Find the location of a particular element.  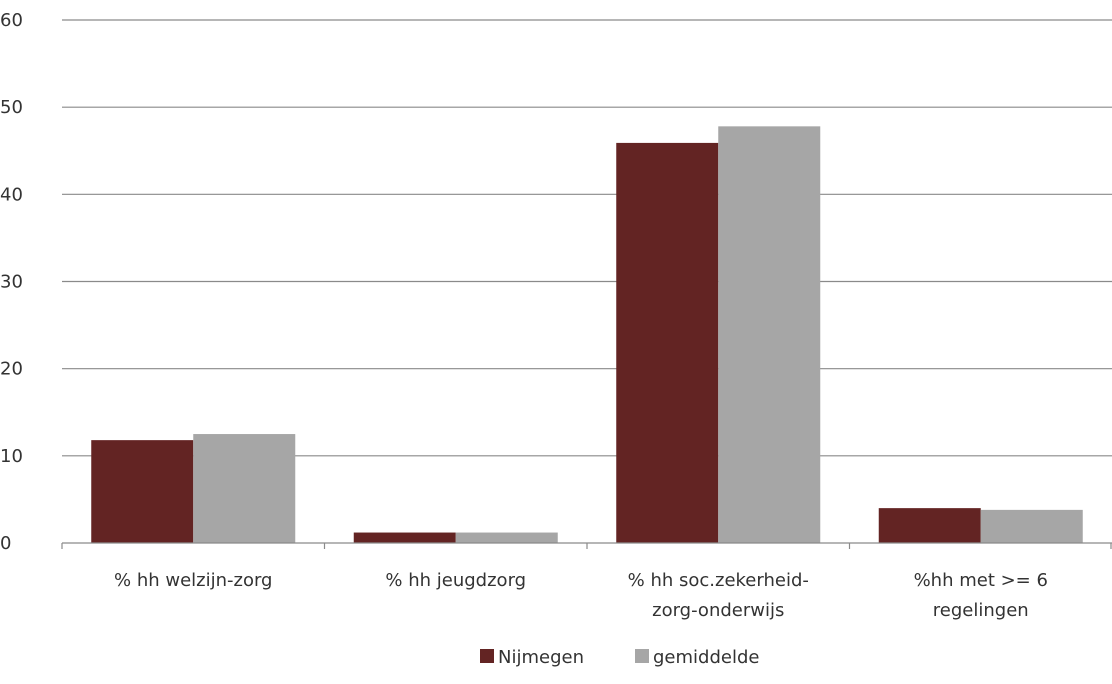

x-category-label: % hh soc.zekerheid- is located at coordinates (718, 580).